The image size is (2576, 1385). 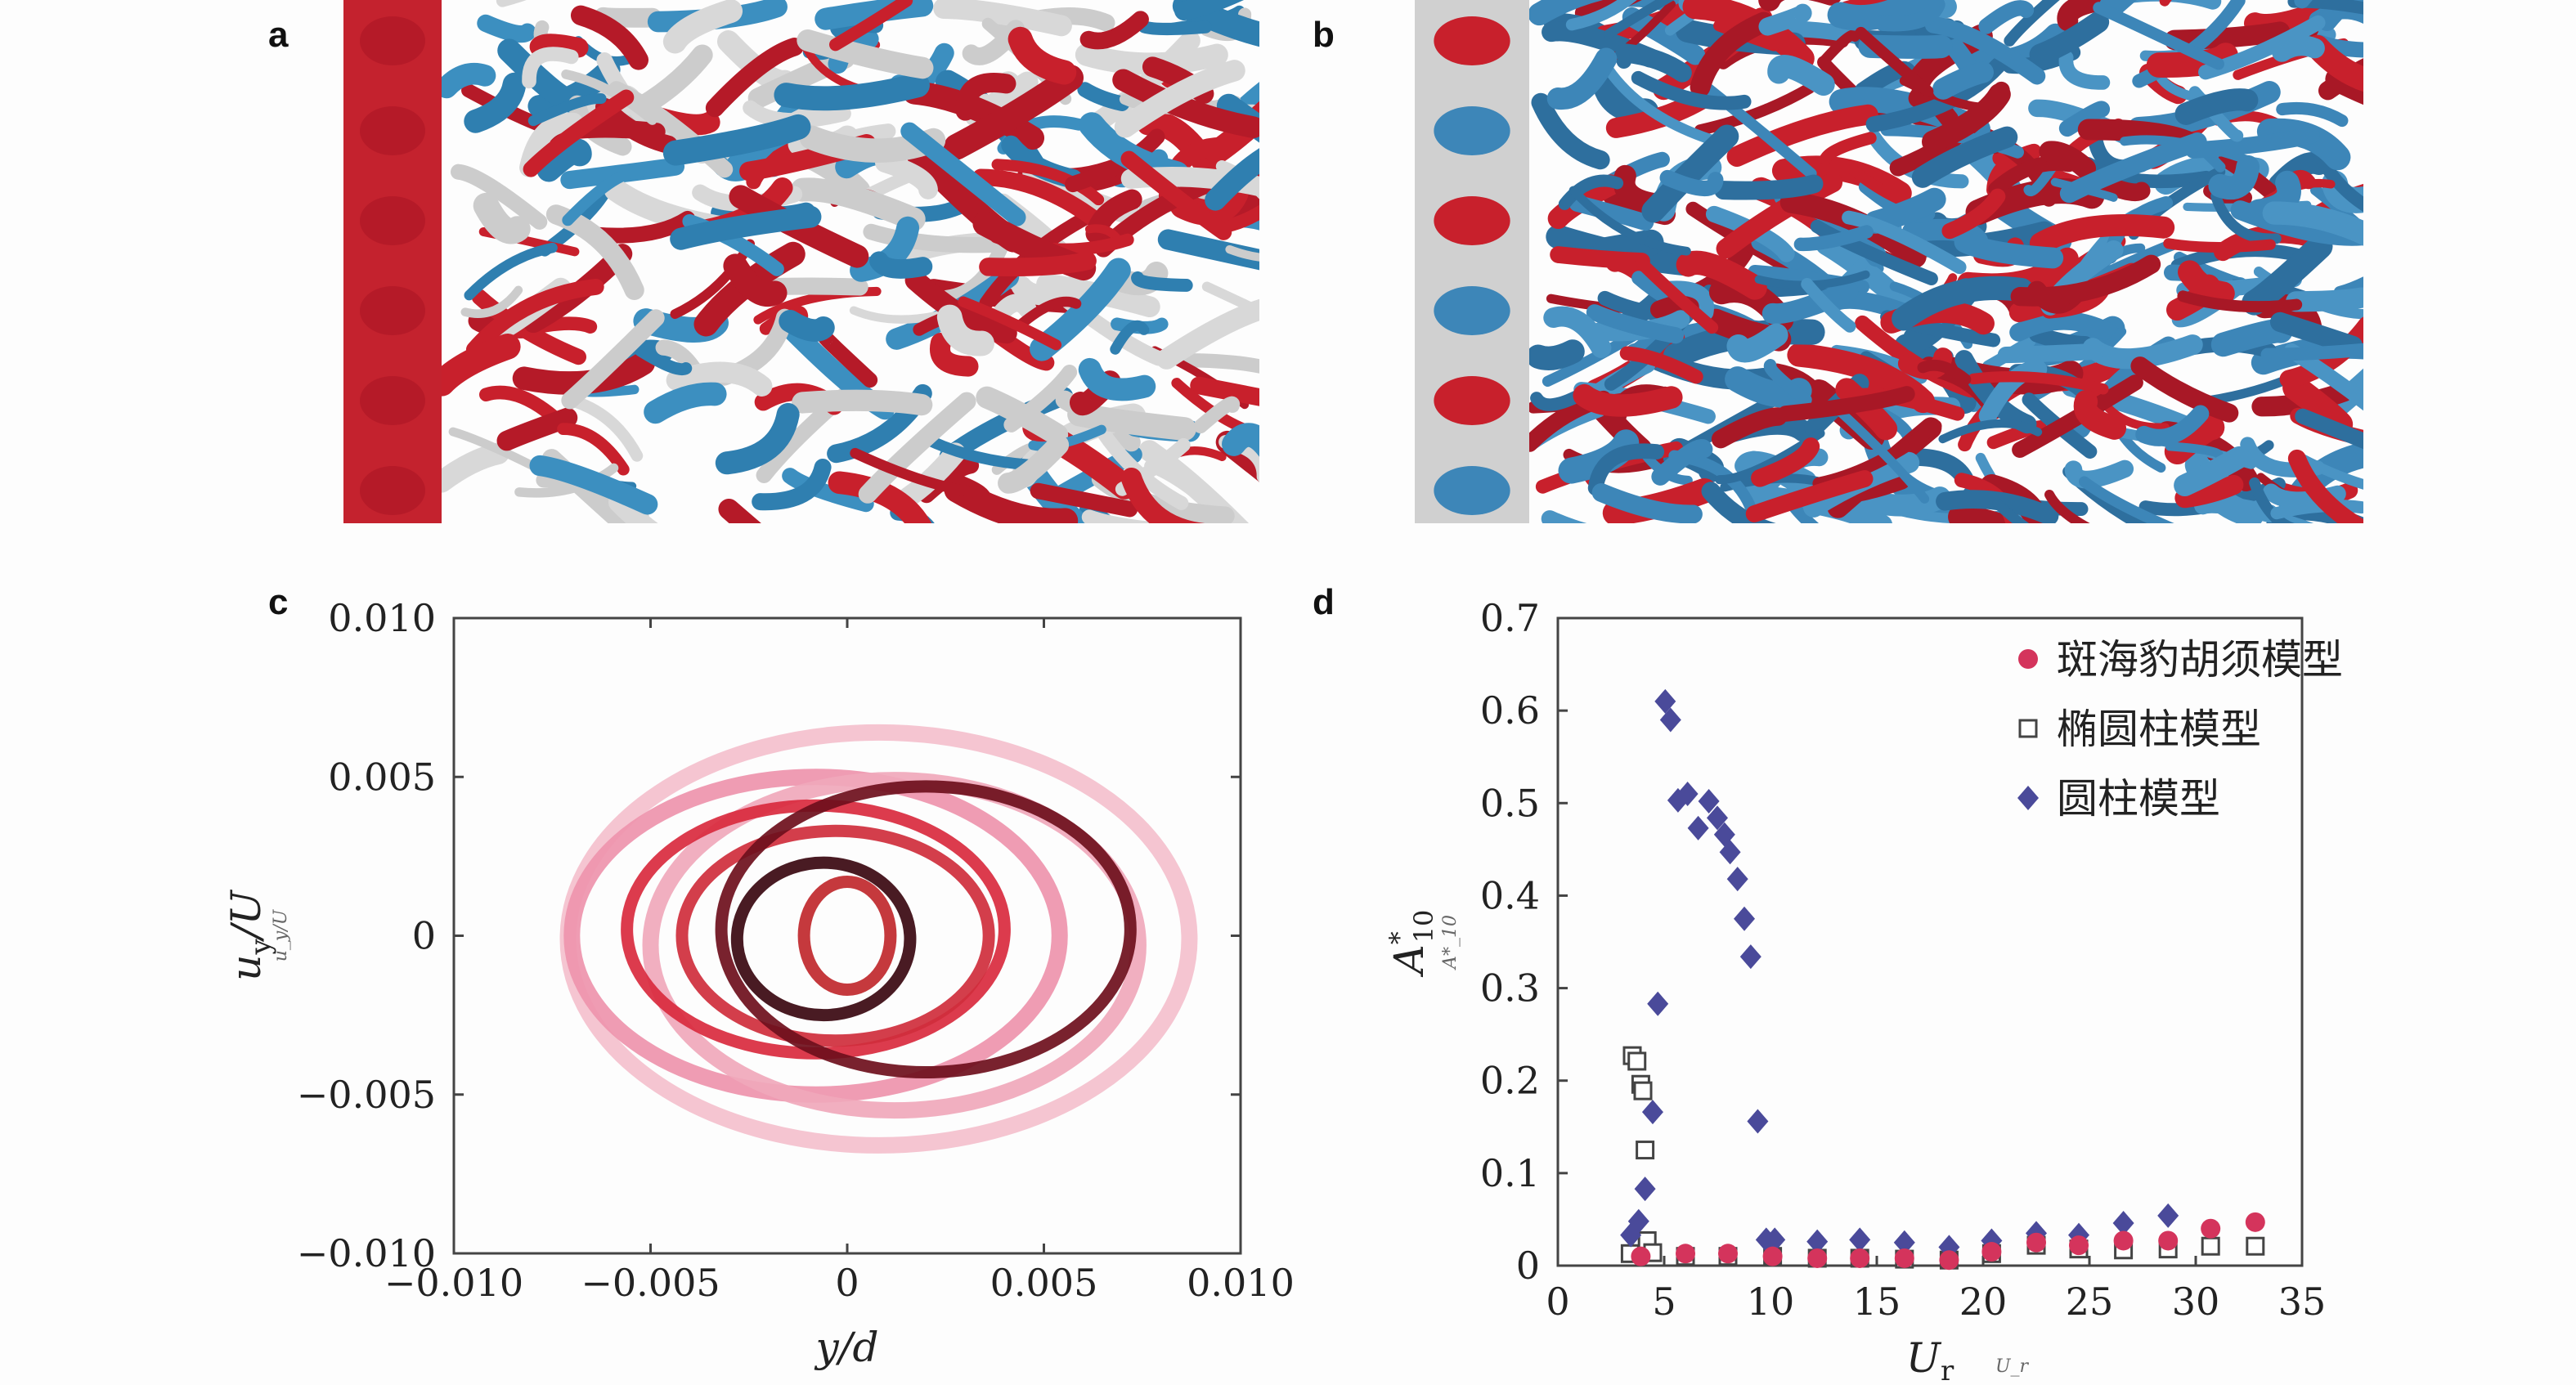 I want to click on y-tick-label: −0.010, so click(x=366, y=1253).